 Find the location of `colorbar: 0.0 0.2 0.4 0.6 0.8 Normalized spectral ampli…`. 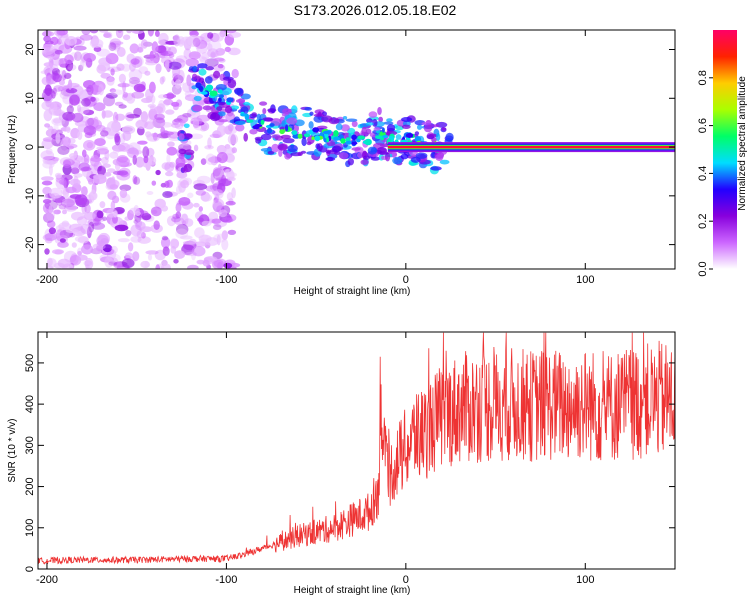

colorbar: 0.0 0.2 0.4 0.6 0.8 Normalized spectral ampli… is located at coordinates (722, 153).